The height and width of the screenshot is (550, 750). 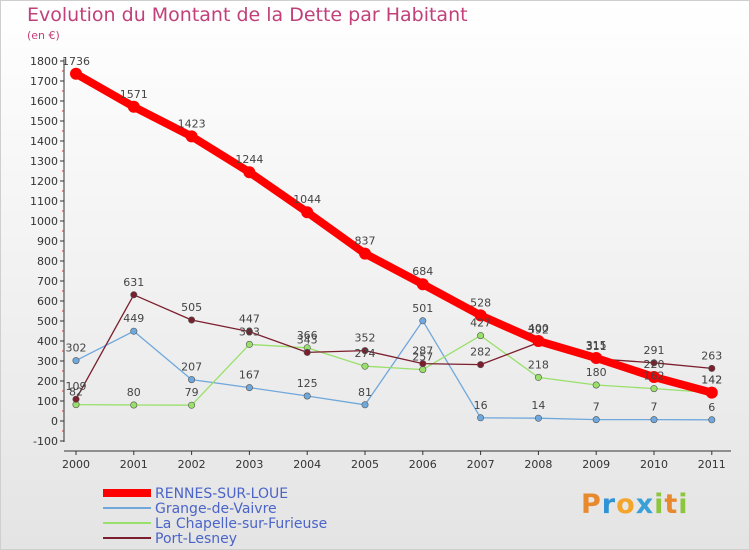 I want to click on data-label: 274, so click(x=365, y=353).